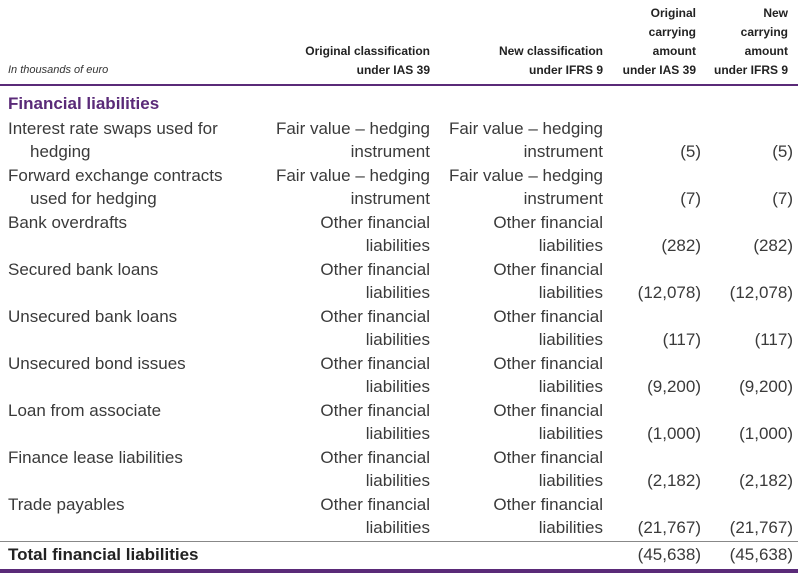 The image size is (798, 579). I want to click on original-amount: (282), so click(681, 245).